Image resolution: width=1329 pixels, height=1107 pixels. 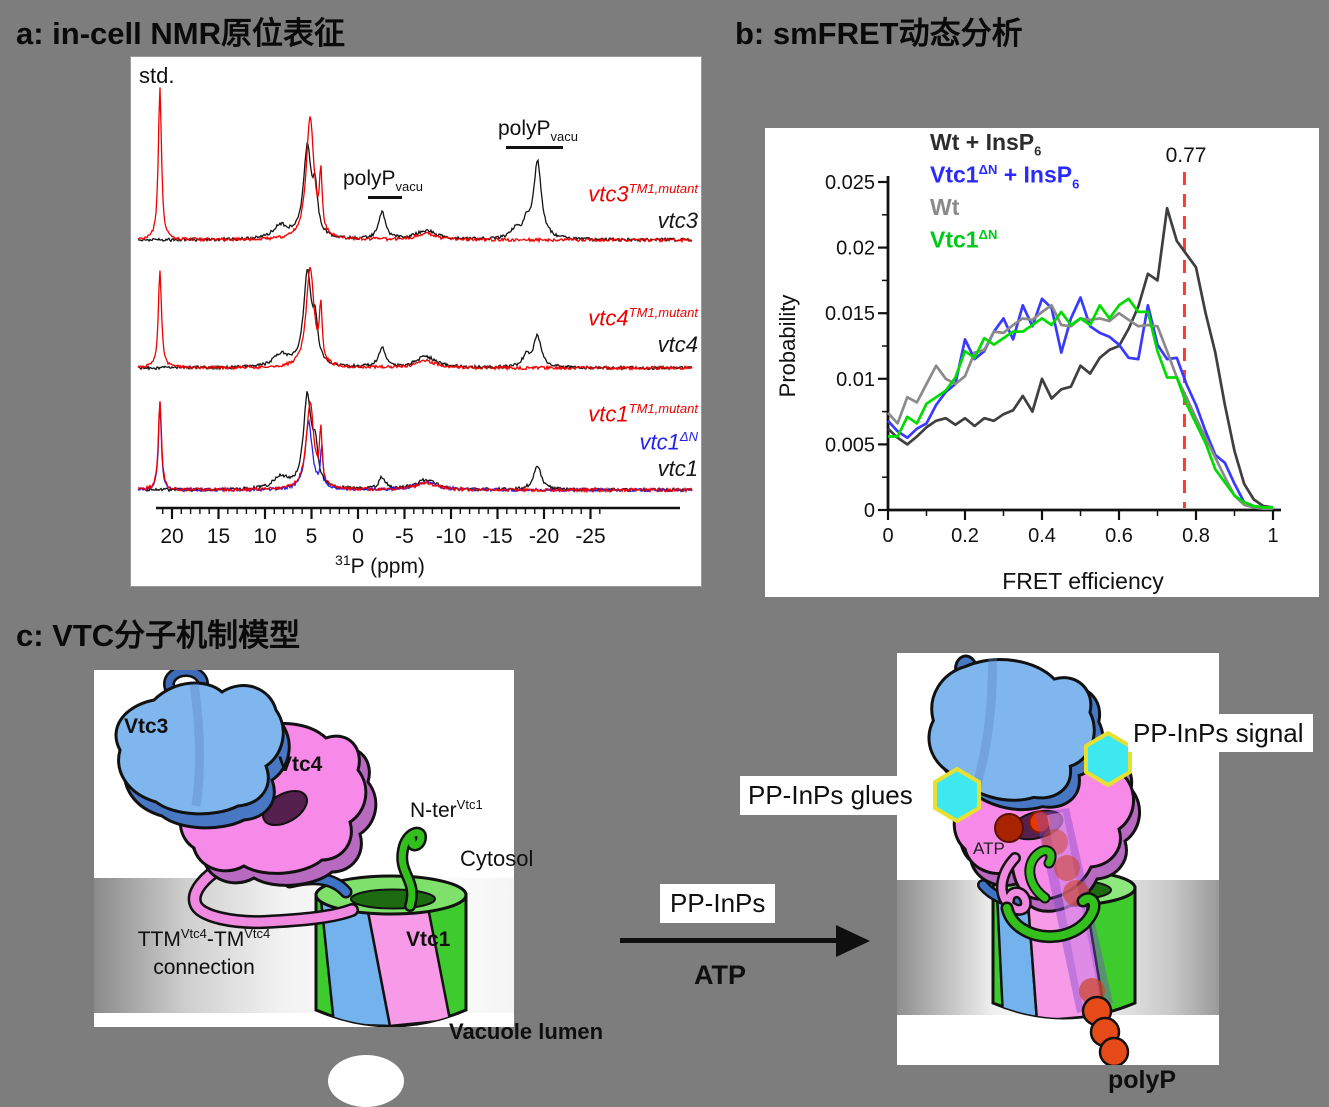 I want to click on pp-inps-hexagon-left, so click(x=957, y=795).